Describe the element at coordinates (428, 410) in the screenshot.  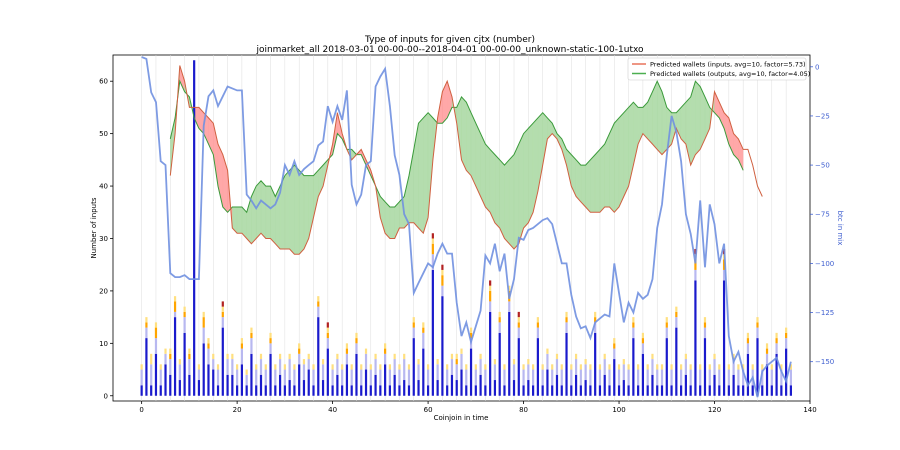
I see `x-tick-label: 60` at that location.